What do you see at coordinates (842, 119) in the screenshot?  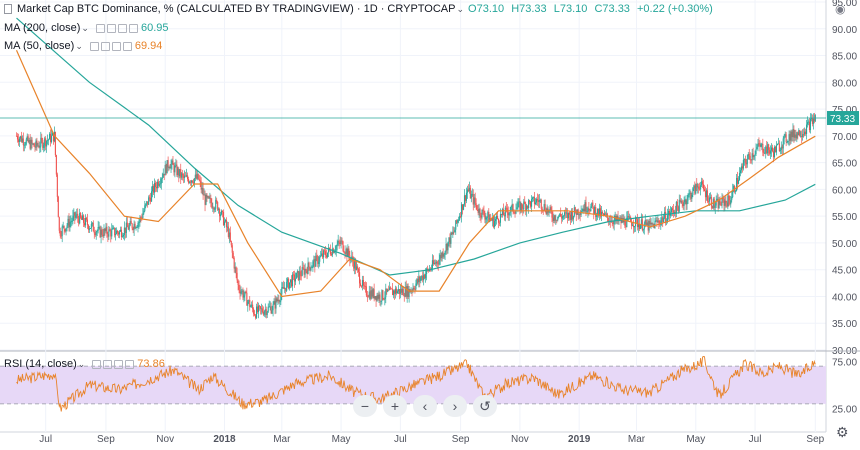 I see `price-tag-label: 73.33` at bounding box center [842, 119].